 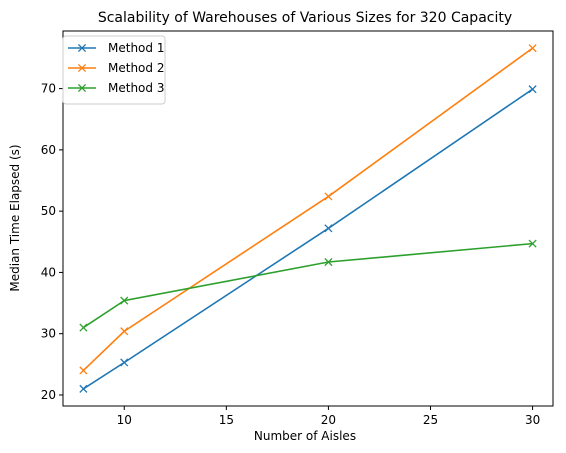 What do you see at coordinates (48, 211) in the screenshot?
I see `y-tick-label: 50` at bounding box center [48, 211].